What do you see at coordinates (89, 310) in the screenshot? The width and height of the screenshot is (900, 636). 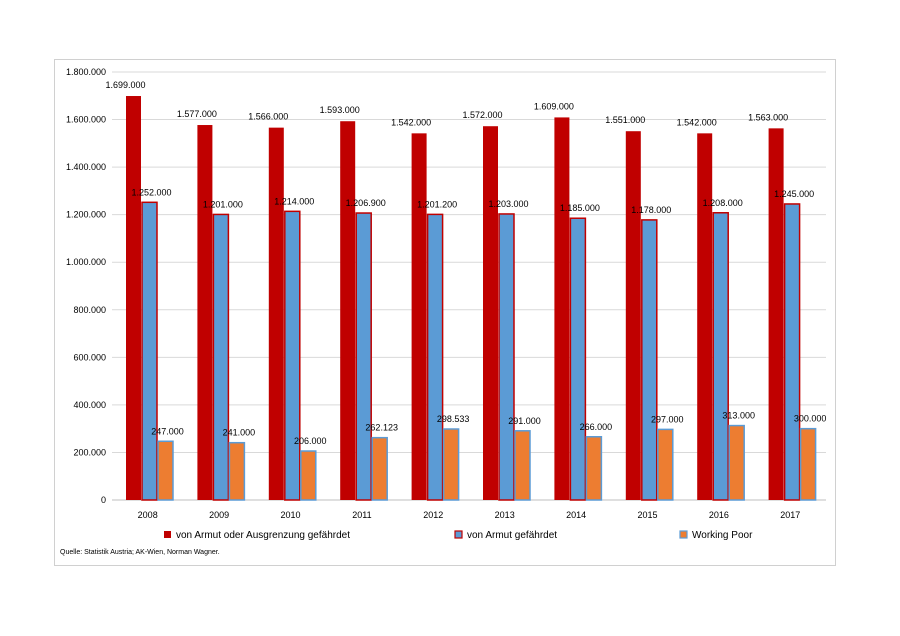 I see `y-tick-label: 800.000` at bounding box center [89, 310].